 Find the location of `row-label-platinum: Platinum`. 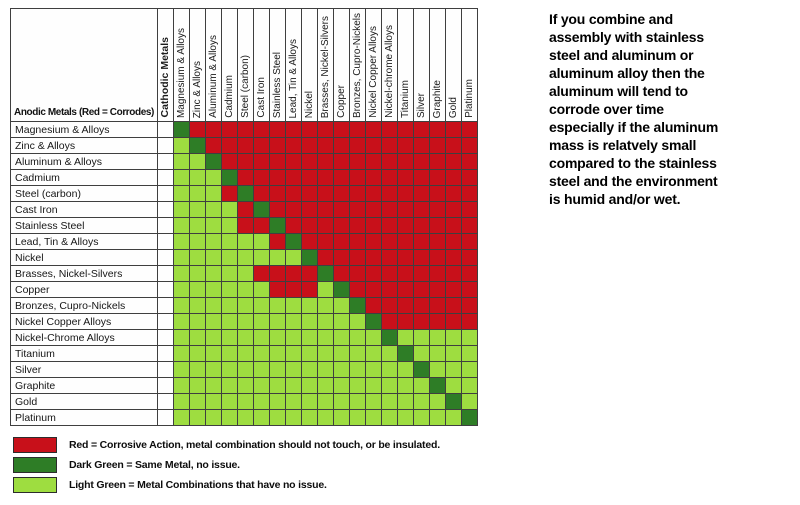

row-label-platinum: Platinum is located at coordinates (84, 417).